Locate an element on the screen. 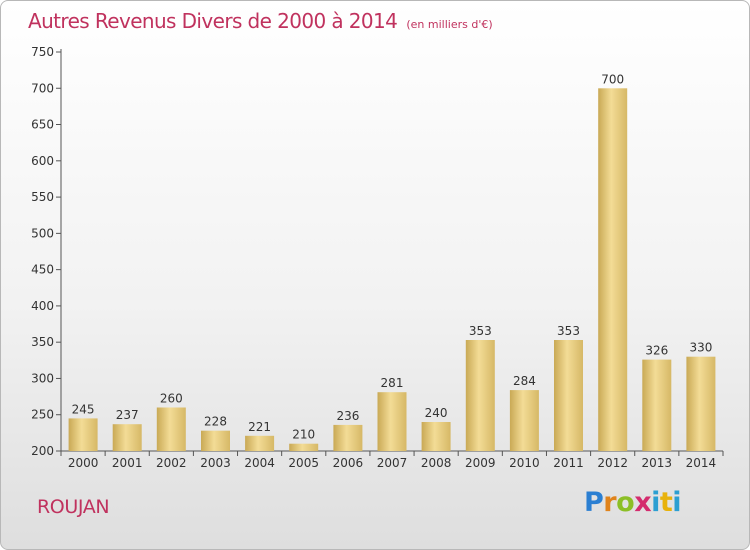  chart-title-main: Autres Revenus Divers de 2000 à 2014 is located at coordinates (213, 21).